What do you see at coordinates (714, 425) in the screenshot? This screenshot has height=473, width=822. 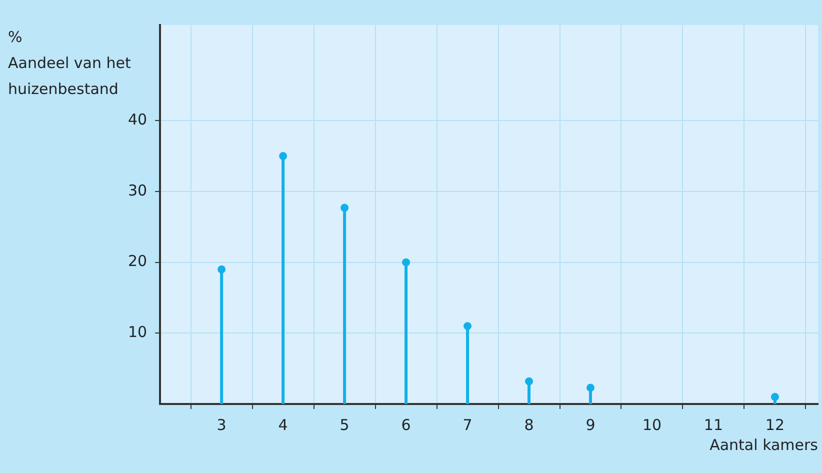 I see `x-tick-label: 11` at bounding box center [714, 425].